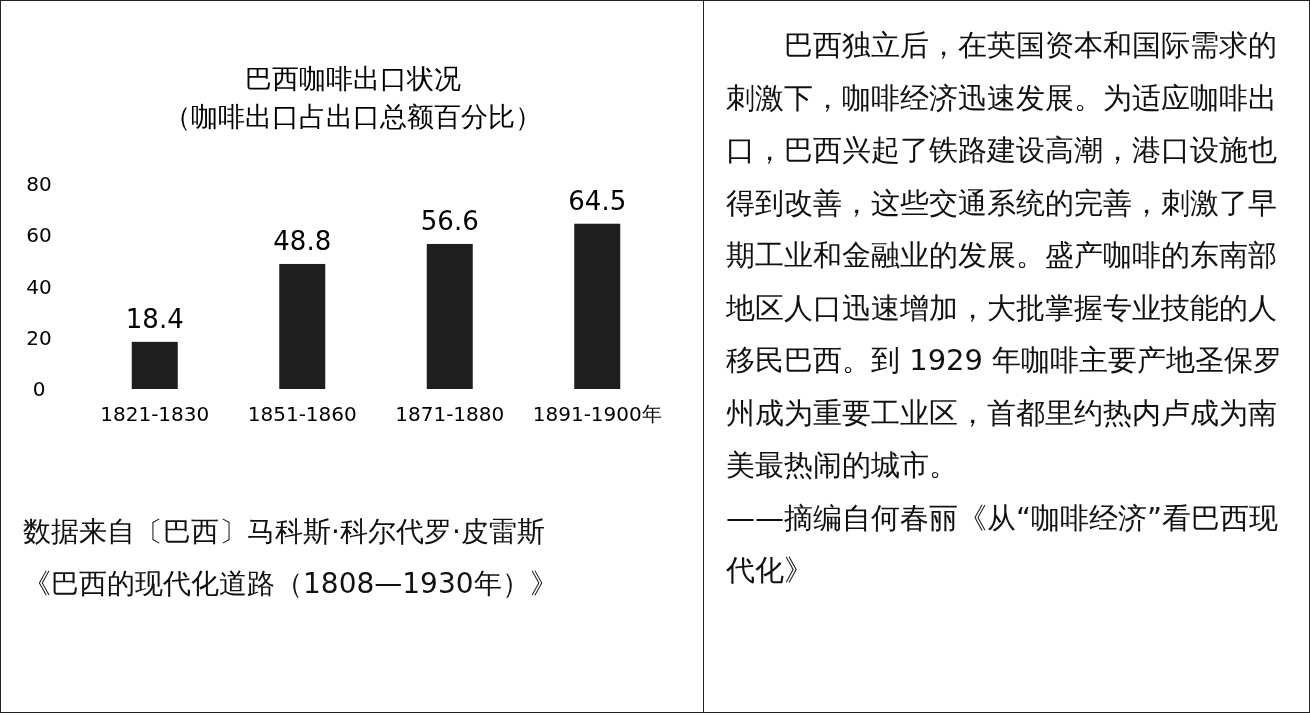  Describe the element at coordinates (290, 584) in the screenshot. I see `text: 《巴西的现代化道路（1808—1930年）》` at that location.